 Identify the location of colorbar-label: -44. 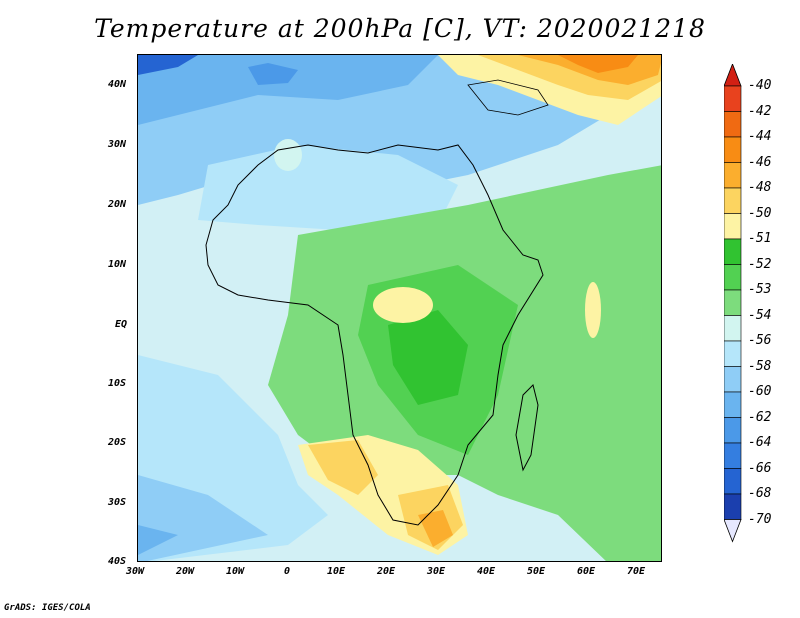
(760, 136).